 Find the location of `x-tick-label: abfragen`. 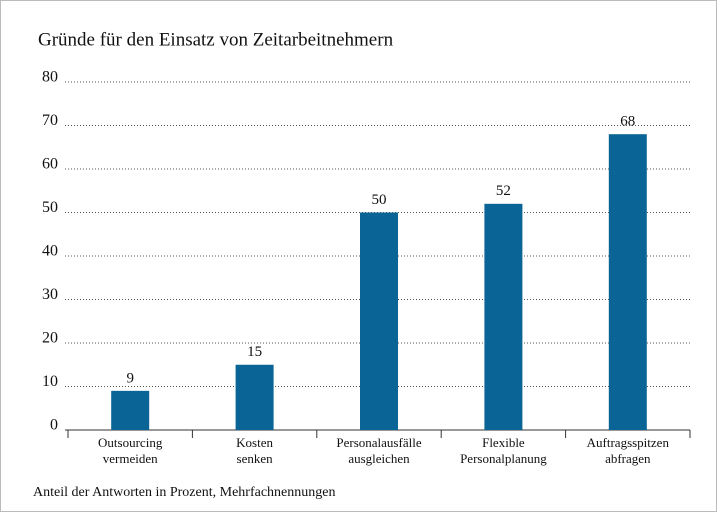

x-tick-label: abfragen is located at coordinates (628, 458).